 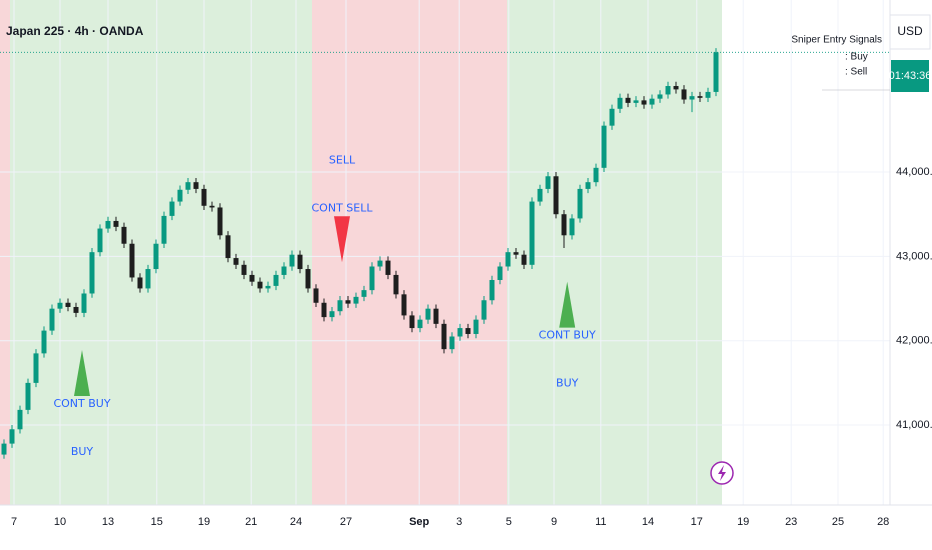 What do you see at coordinates (346, 522) in the screenshot?
I see `x-tick-label: 27` at bounding box center [346, 522].